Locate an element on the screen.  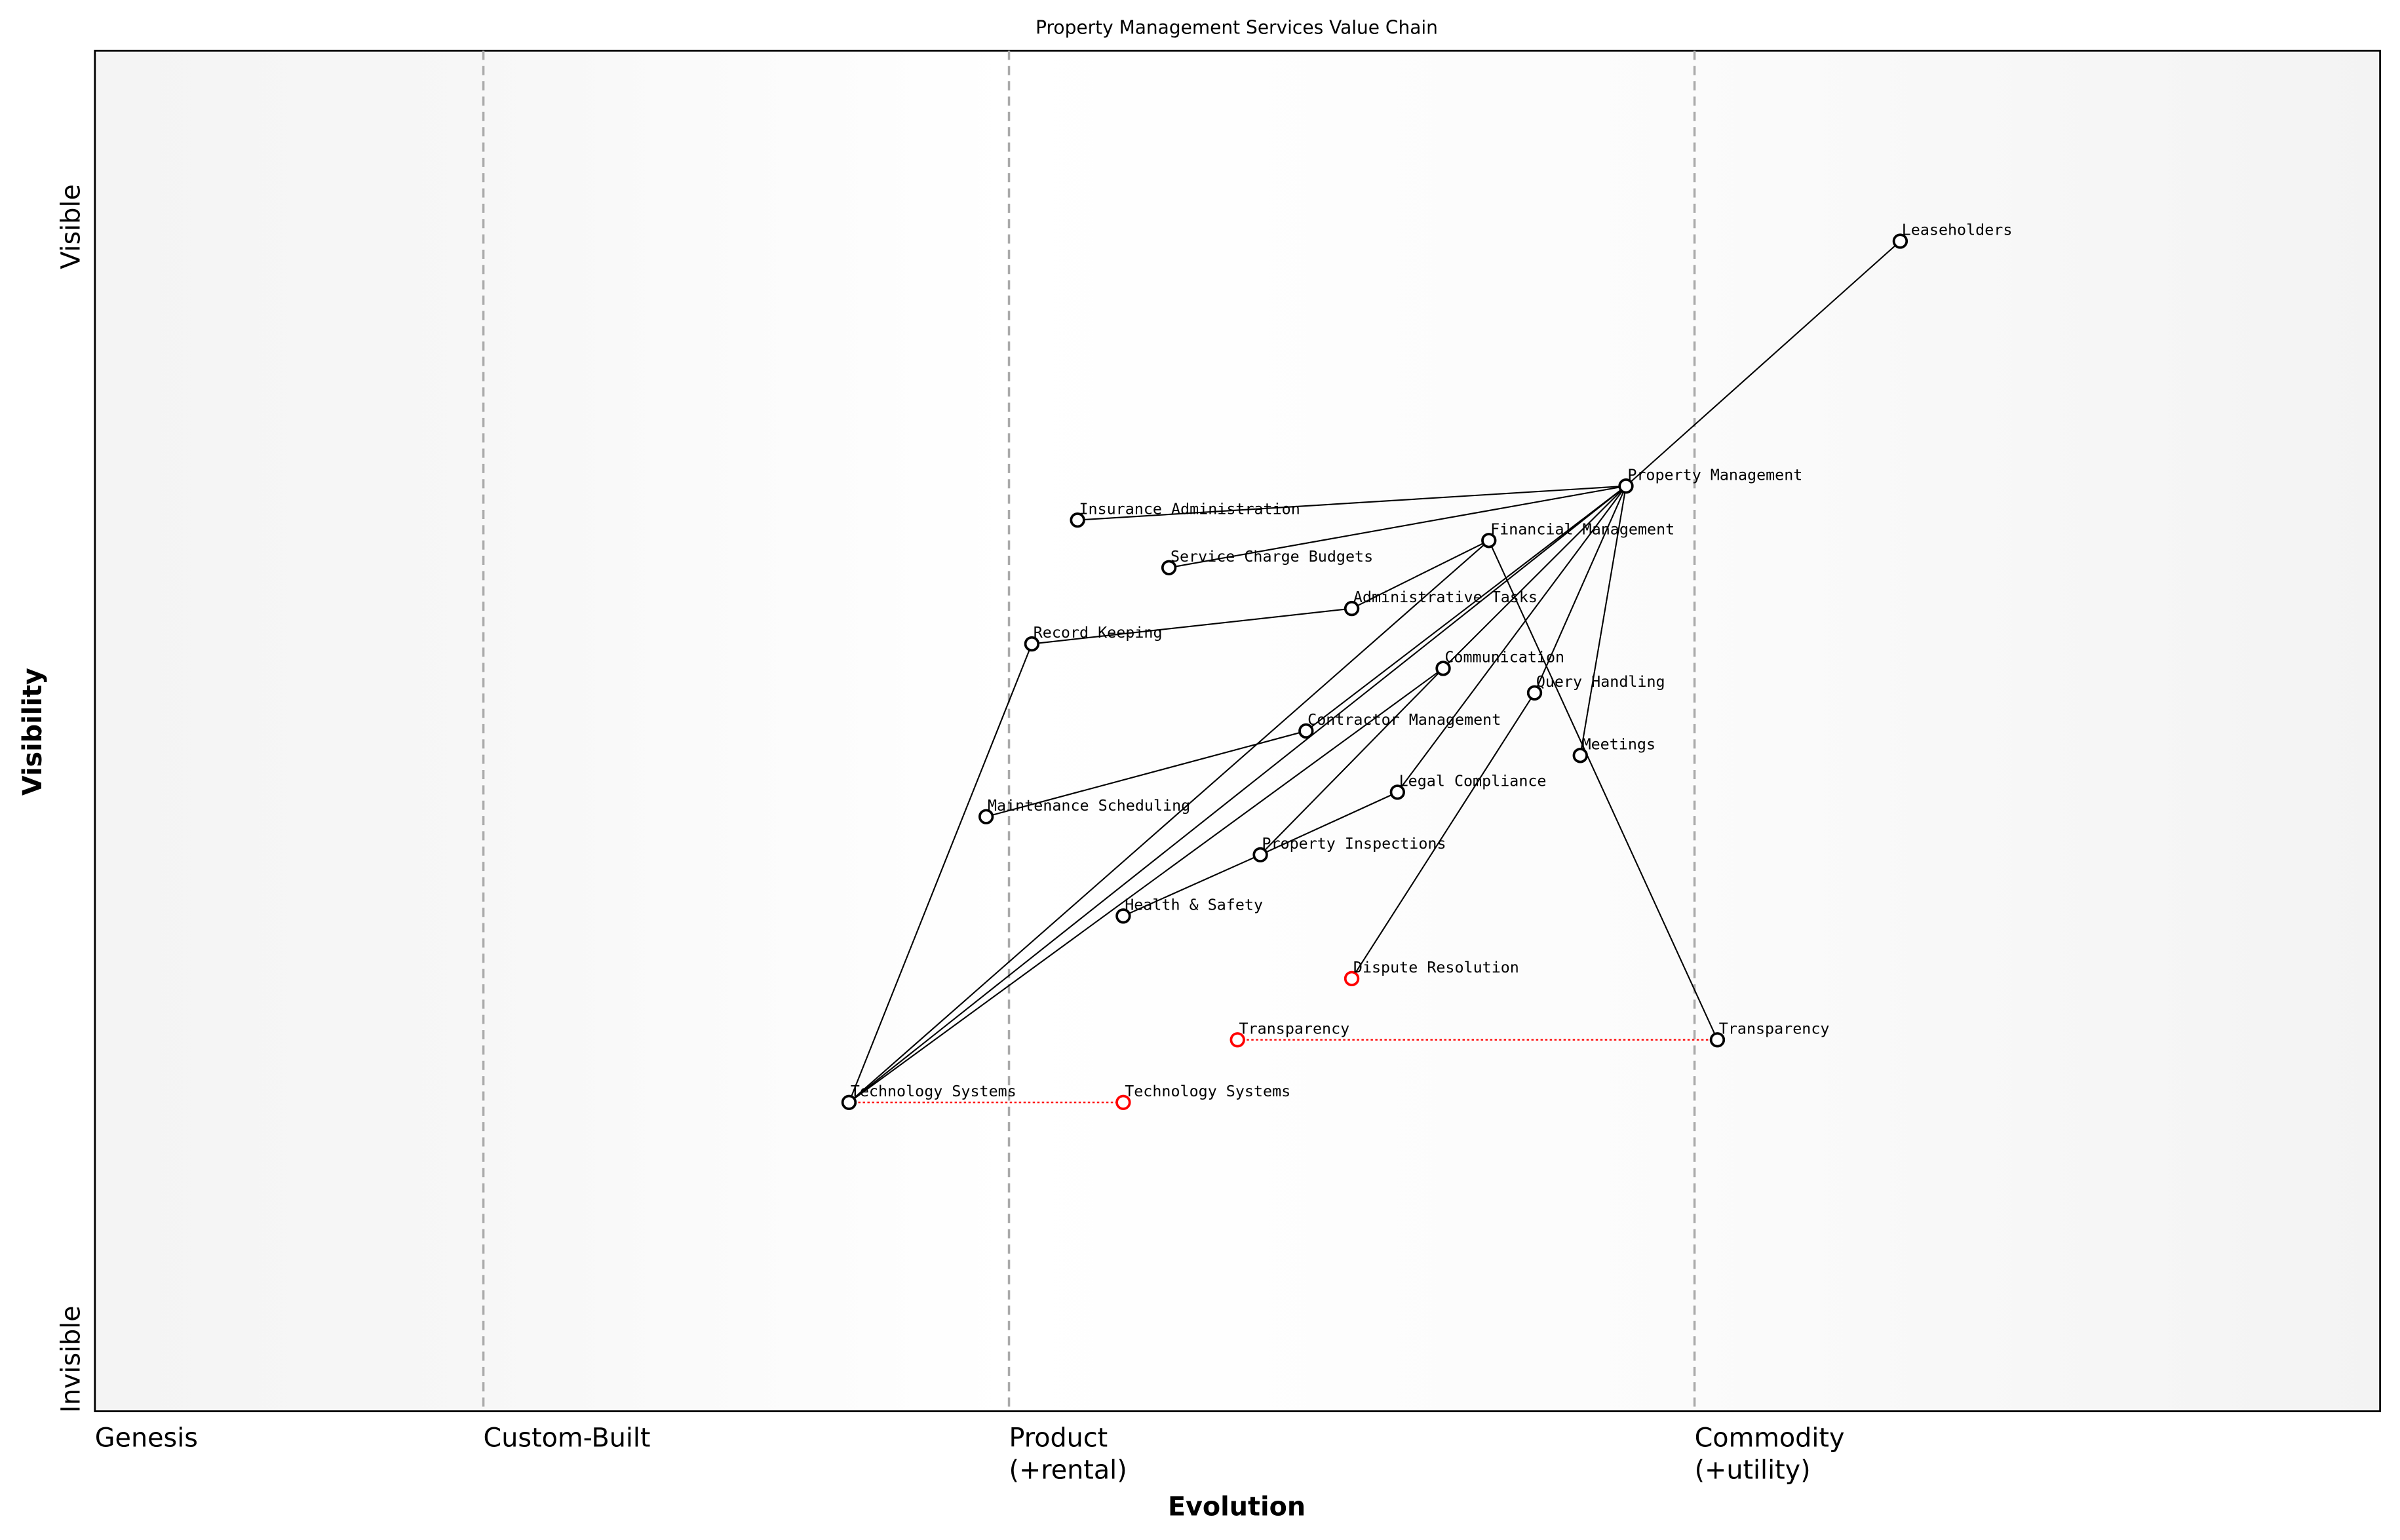
component-label: Communication is located at coordinates (1504, 657).